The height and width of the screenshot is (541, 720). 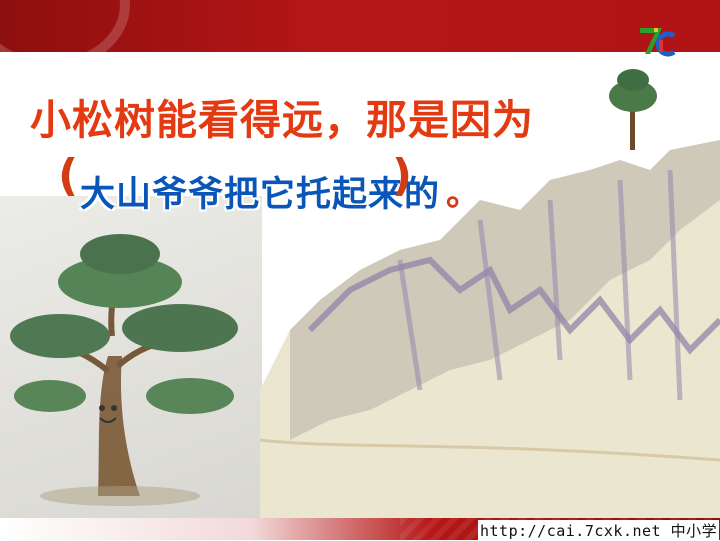 What do you see at coordinates (633, 109) in the screenshot?
I see `small-pine-tree-icon` at bounding box center [633, 109].